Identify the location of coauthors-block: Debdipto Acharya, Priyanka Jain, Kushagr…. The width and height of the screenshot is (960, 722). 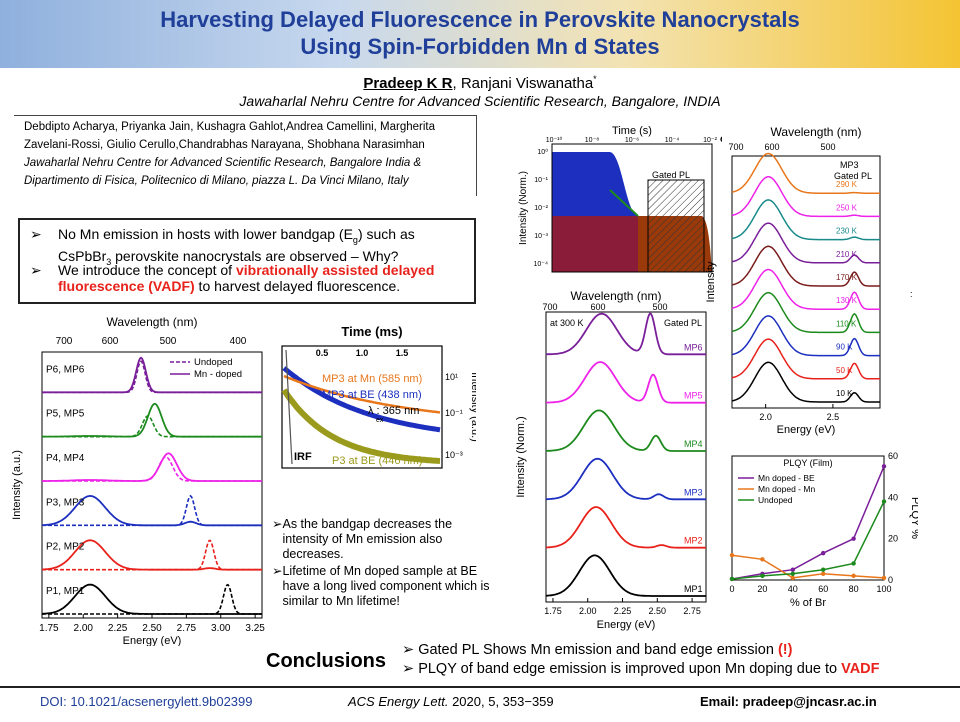
(254, 154).